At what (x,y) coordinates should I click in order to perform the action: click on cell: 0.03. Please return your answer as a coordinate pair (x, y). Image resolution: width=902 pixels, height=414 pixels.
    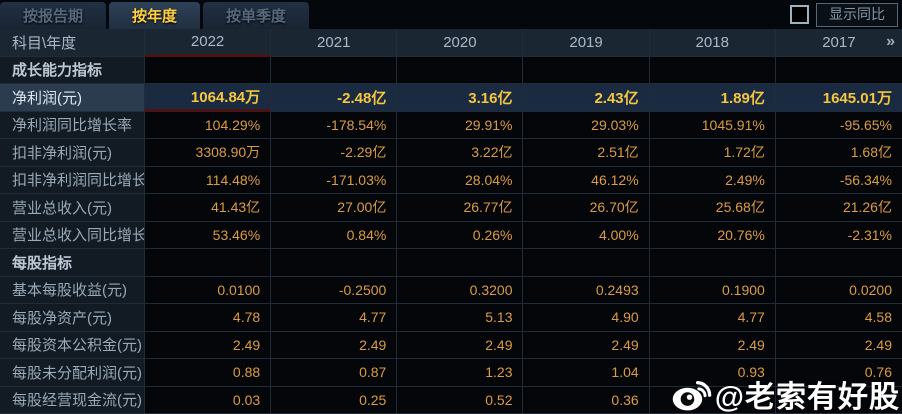
    Looking at the image, I should click on (208, 400).